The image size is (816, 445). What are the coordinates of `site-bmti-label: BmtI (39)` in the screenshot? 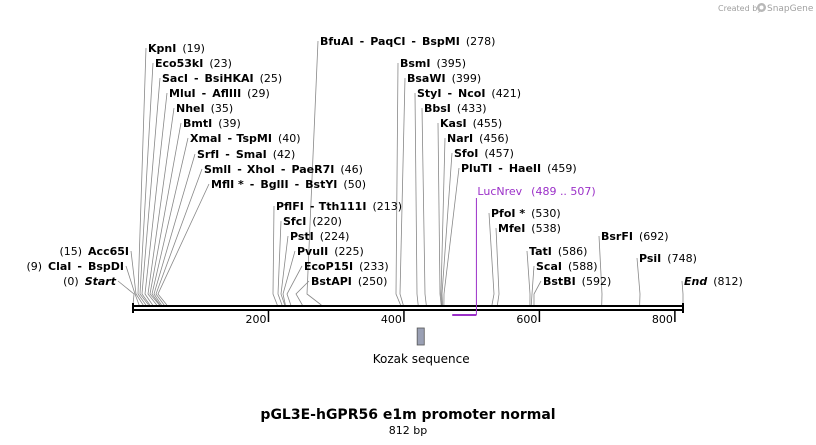 It's located at (212, 123).